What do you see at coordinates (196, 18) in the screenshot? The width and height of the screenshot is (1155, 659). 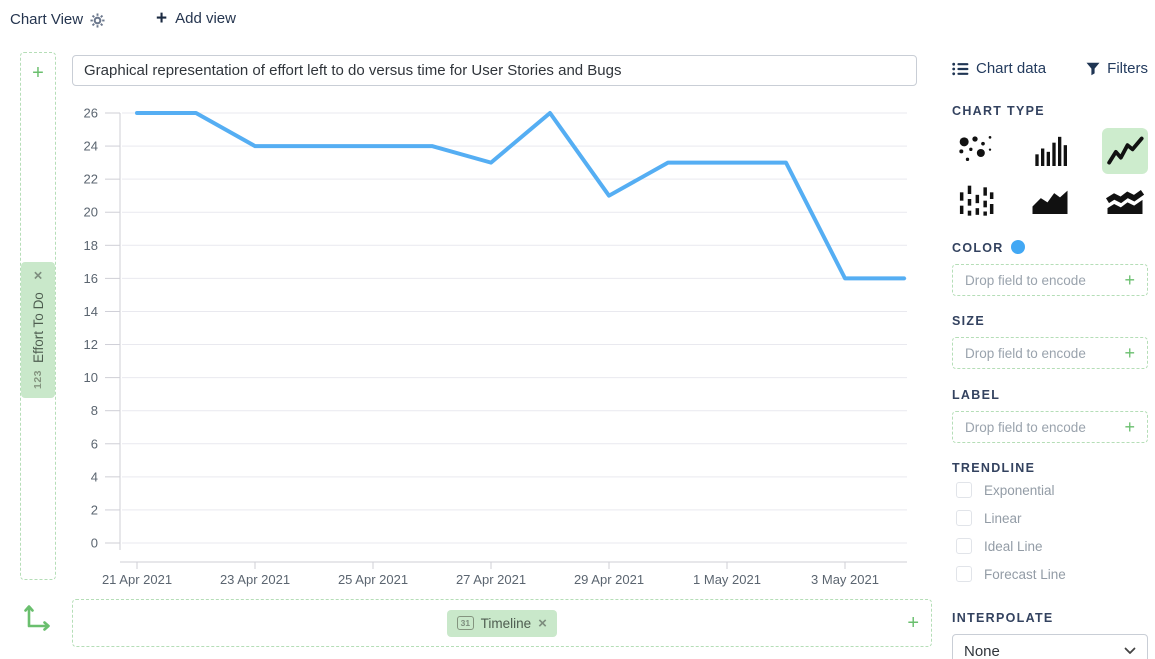 I see `add-view-button: + Add view` at bounding box center [196, 18].